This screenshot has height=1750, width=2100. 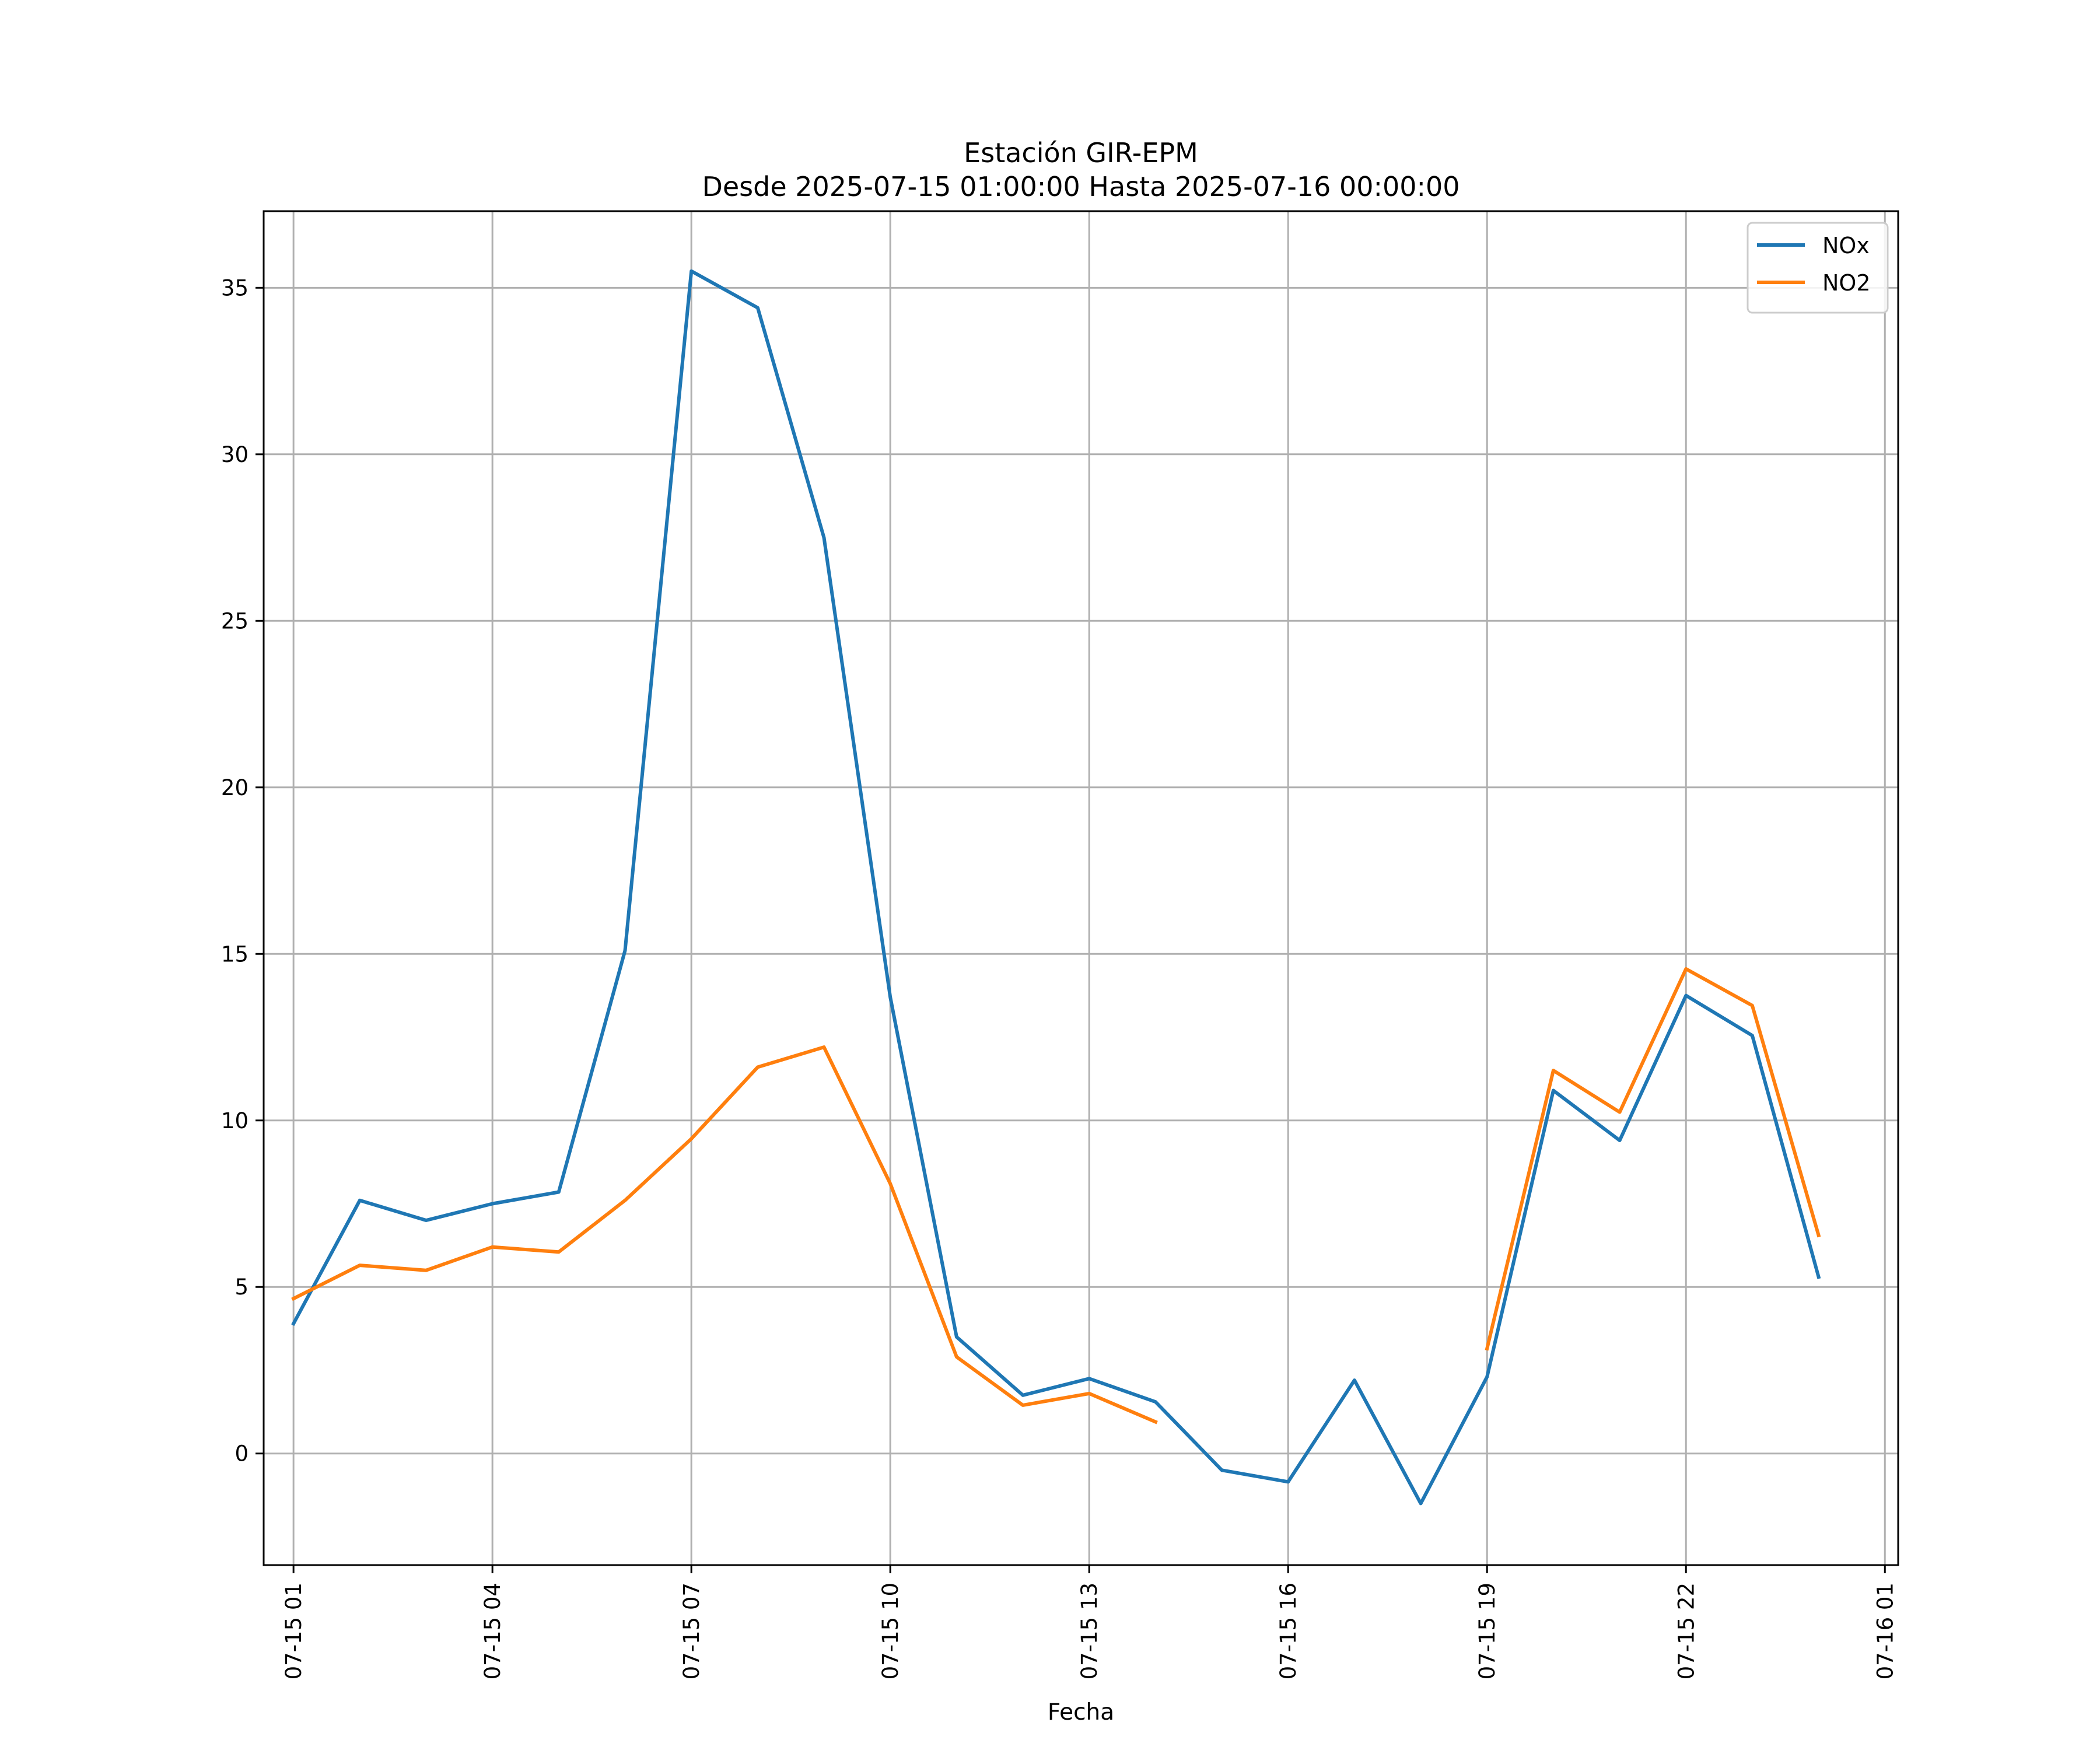 What do you see at coordinates (1487, 1631) in the screenshot?
I see `x-tick-label: 07-15 19` at bounding box center [1487, 1631].